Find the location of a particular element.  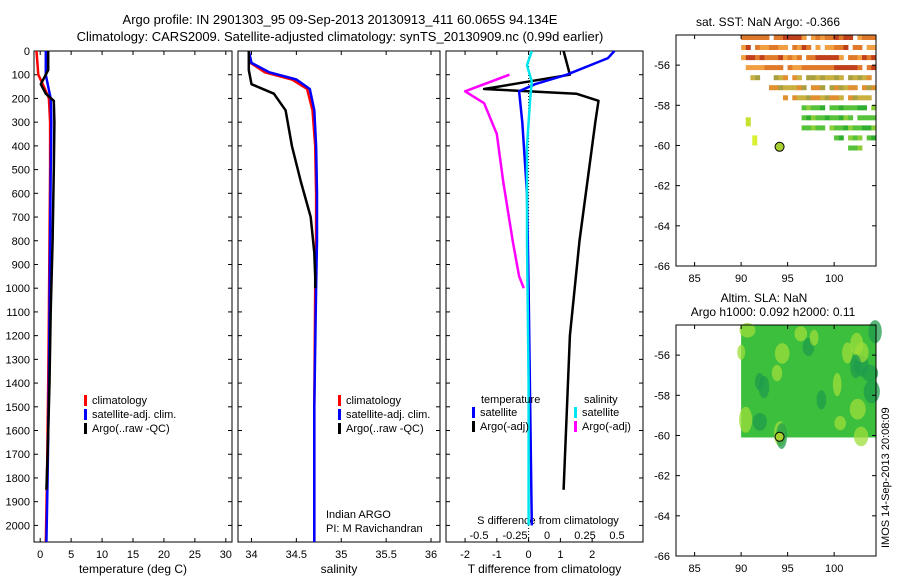

salinity-satellite-line is located at coordinates (529, 288).